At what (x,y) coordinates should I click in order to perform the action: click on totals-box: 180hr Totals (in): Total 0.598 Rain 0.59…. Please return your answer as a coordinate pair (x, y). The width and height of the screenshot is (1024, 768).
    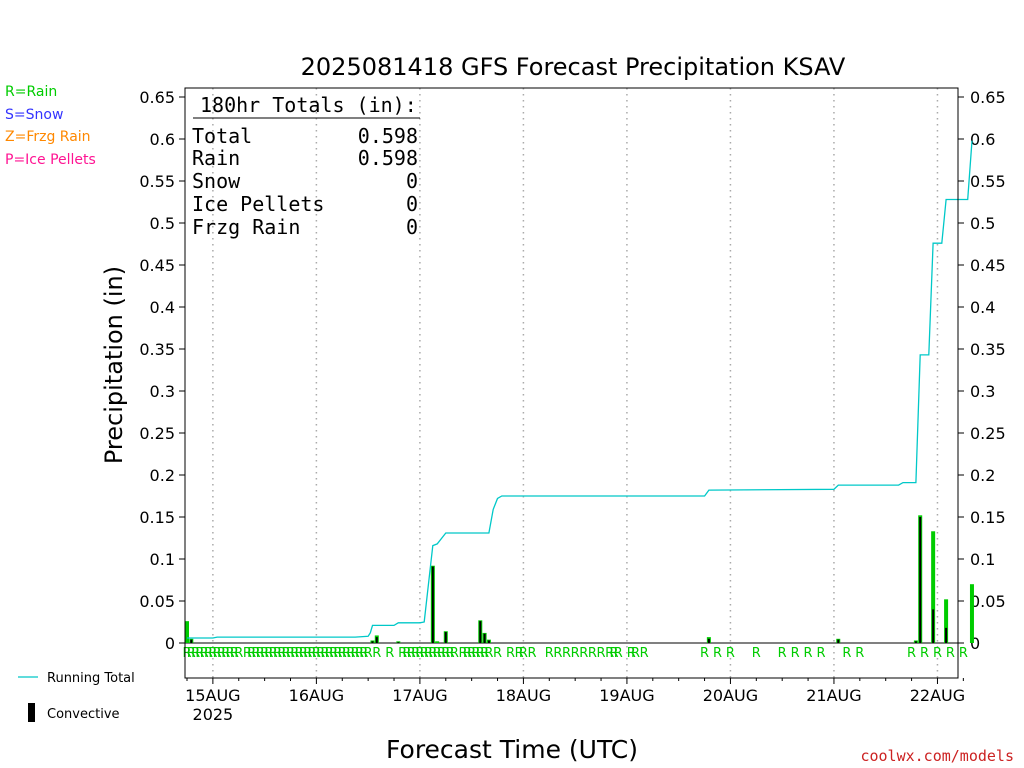
    Looking at the image, I should click on (306, 166).